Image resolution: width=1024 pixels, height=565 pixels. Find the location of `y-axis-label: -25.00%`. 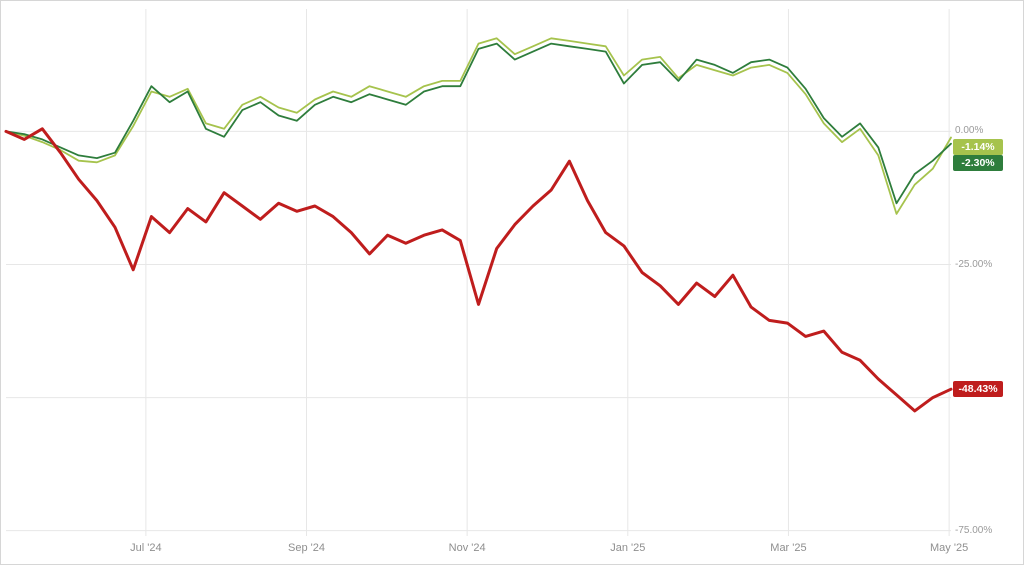

y-axis-label: -25.00% is located at coordinates (974, 264).